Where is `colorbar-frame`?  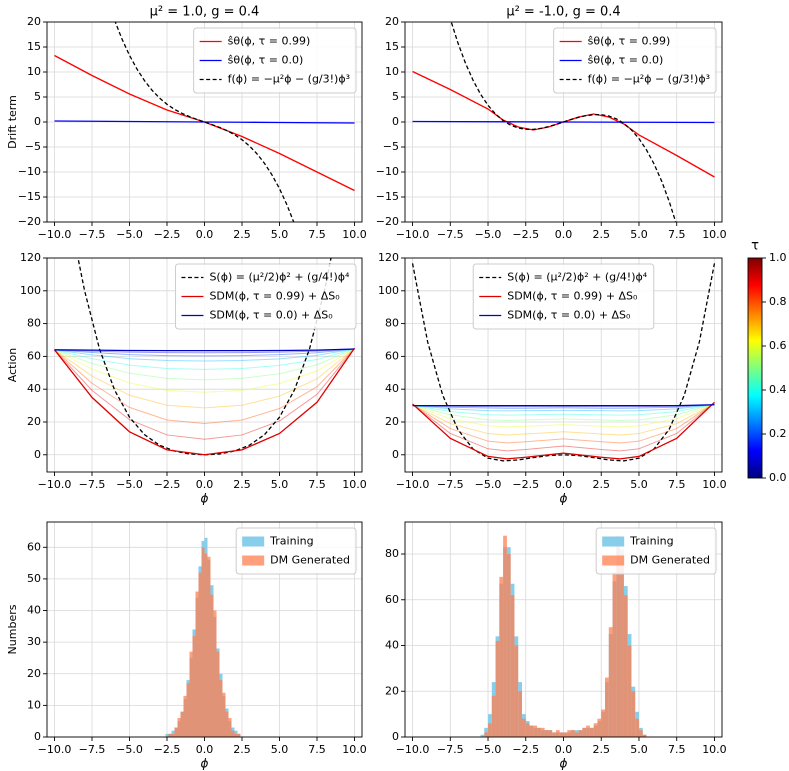 colorbar-frame is located at coordinates (755, 368).